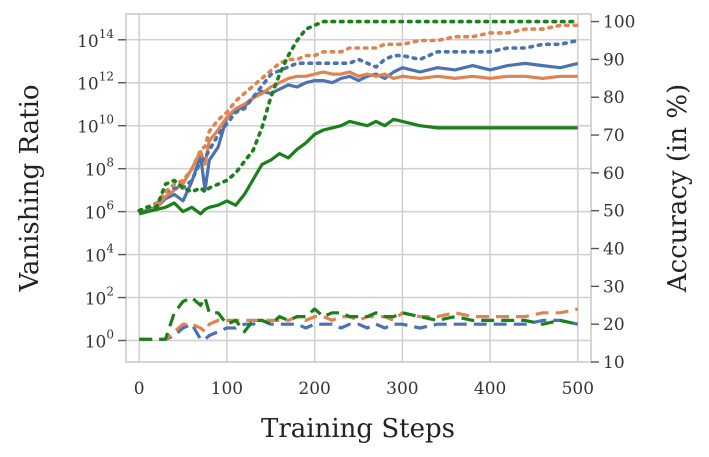 Image resolution: width=709 pixels, height=457 pixels. Describe the element at coordinates (30, 188) in the screenshot. I see `left-y-axis-label: Vanishing Ratio` at that location.